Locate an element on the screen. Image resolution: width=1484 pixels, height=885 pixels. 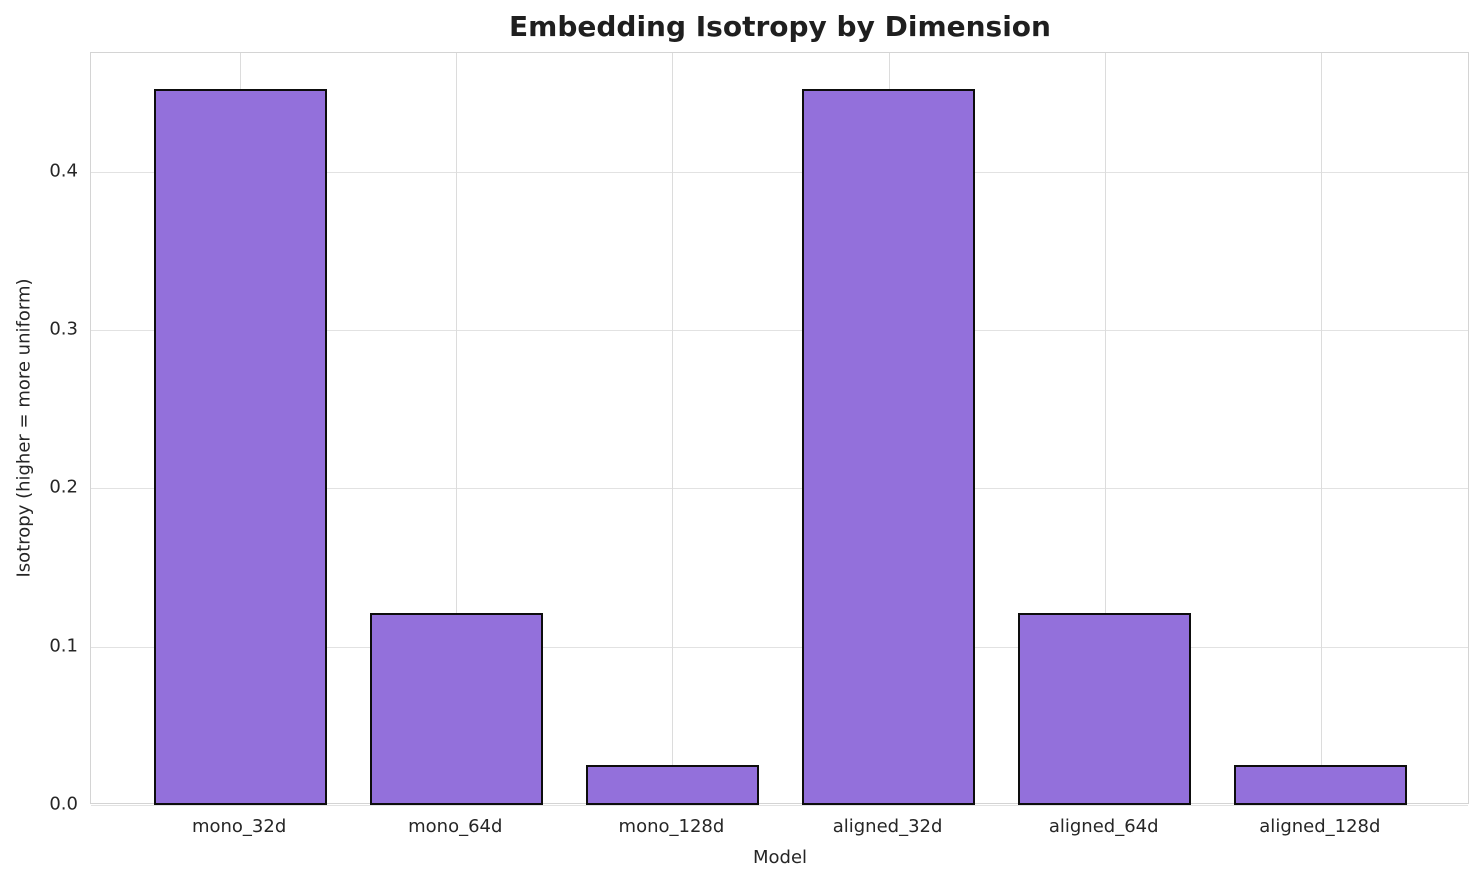
y-tick-label: 0.2 is located at coordinates (63, 487).